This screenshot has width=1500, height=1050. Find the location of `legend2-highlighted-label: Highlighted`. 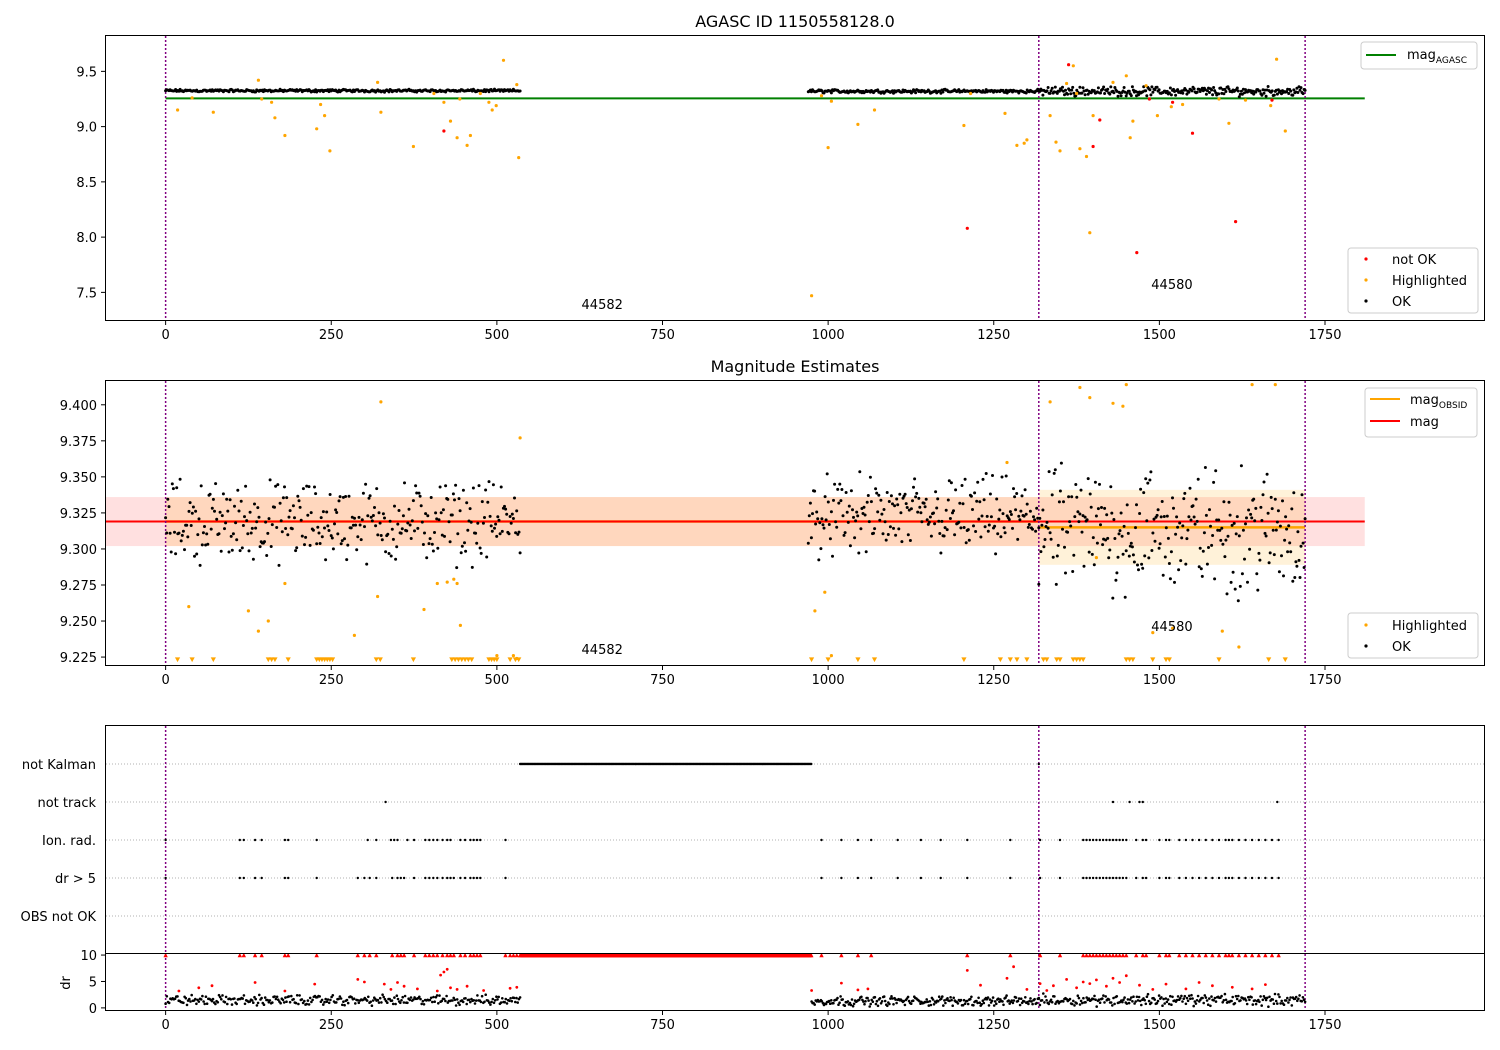

legend2-highlighted-label: Highlighted is located at coordinates (1429, 626).